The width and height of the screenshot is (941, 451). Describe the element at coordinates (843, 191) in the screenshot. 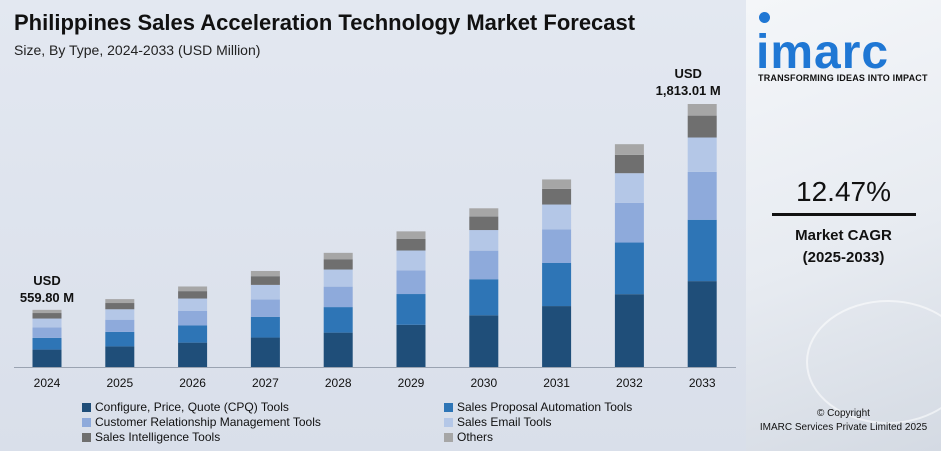

I see `cagr-value: 12.47%` at that location.